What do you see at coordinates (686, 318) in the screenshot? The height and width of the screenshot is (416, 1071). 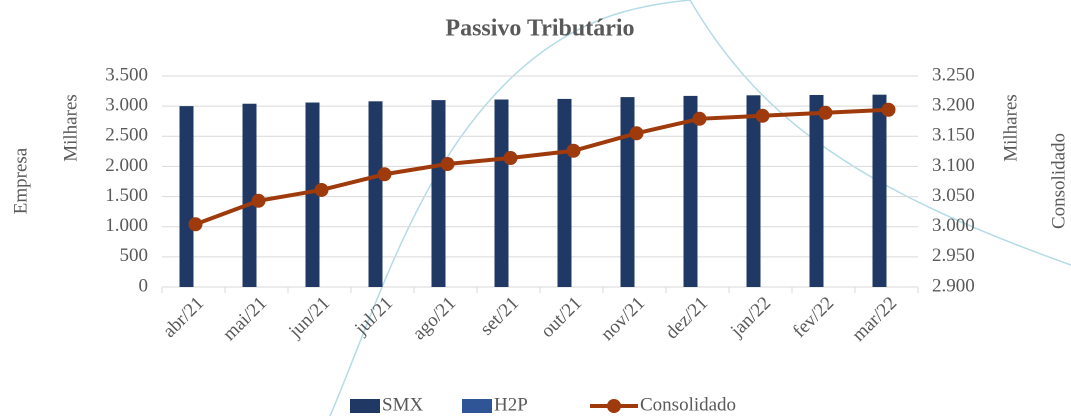 I see `x-tick-label: dez/21` at bounding box center [686, 318].